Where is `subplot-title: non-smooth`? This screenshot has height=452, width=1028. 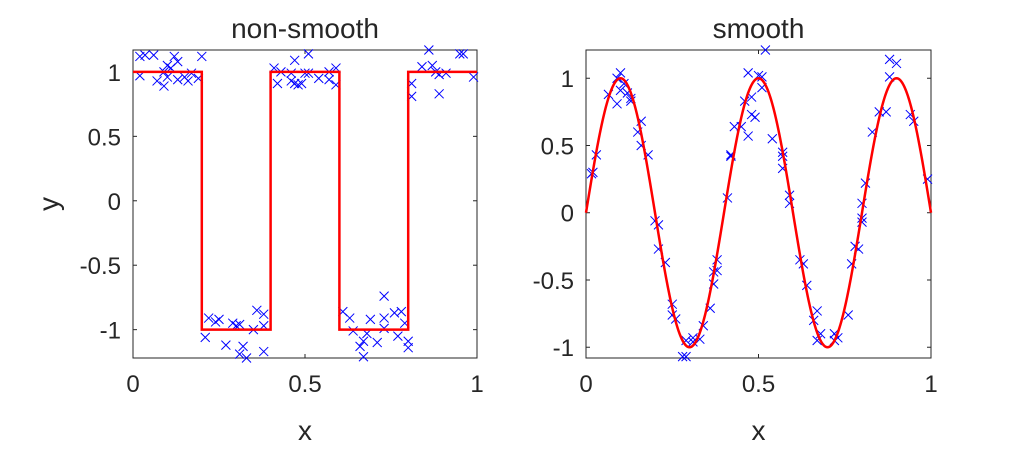 subplot-title: non-smooth is located at coordinates (305, 28).